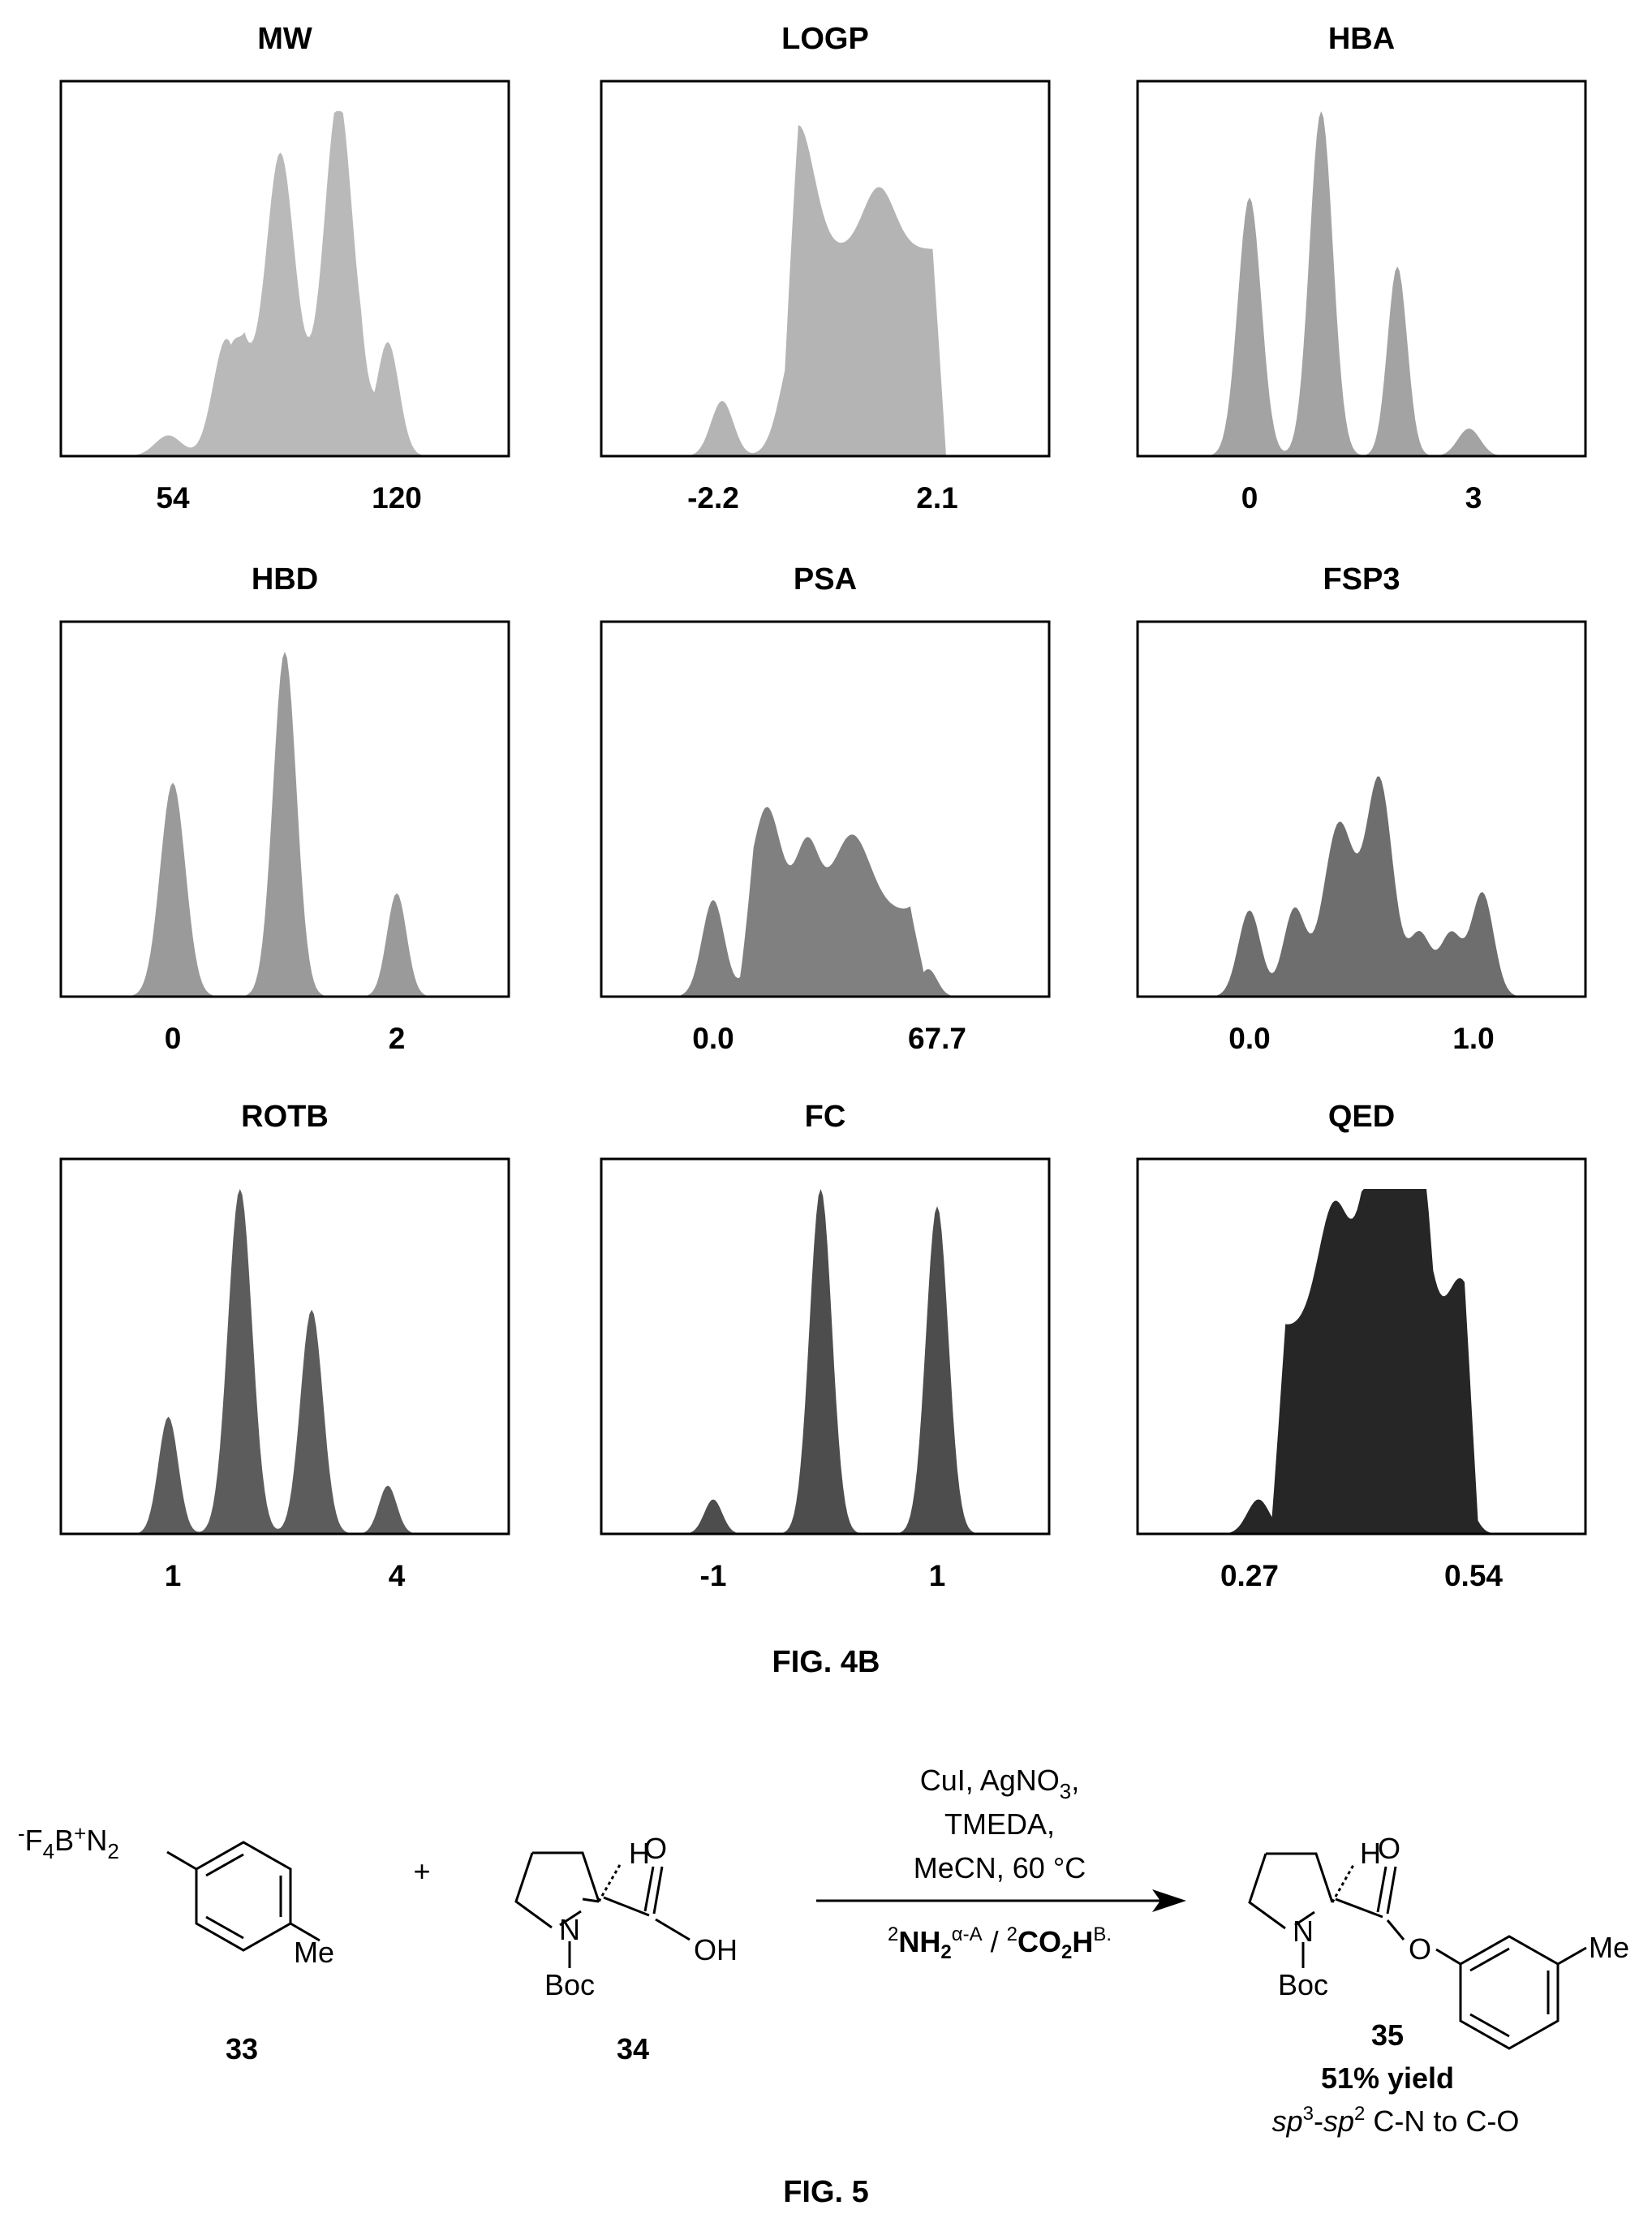 The width and height of the screenshot is (1652, 2214). Describe the element at coordinates (1361, 579) in the screenshot. I see `fsp3-title: FSP3` at that location.